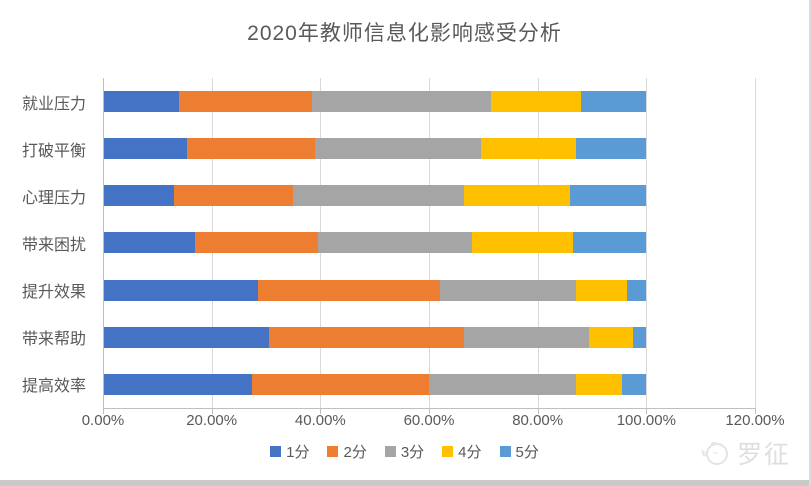 This screenshot has width=811, height=486. I want to click on legend-item: 5分, so click(519, 451).